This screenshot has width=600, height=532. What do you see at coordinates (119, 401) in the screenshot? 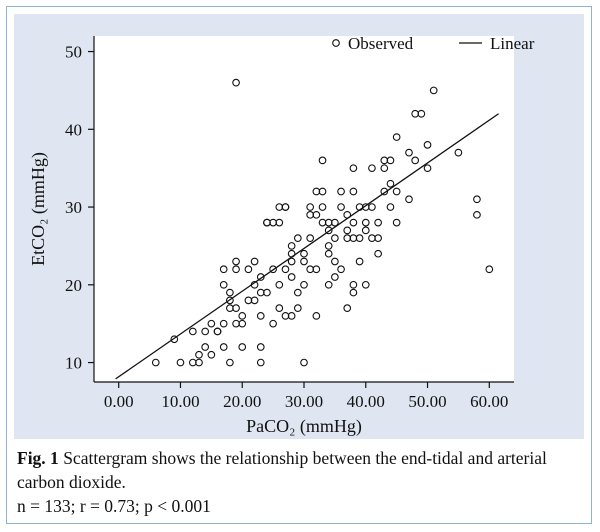
I see `x-tick-label: 0.00` at bounding box center [119, 401].